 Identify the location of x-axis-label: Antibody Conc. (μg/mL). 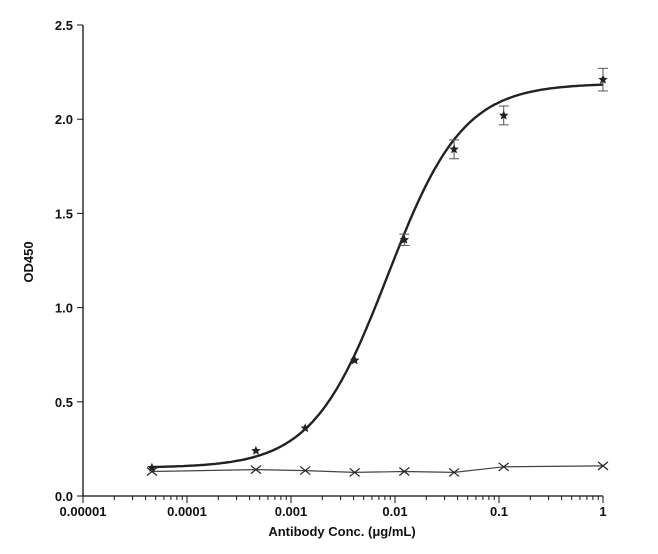
(341, 531).